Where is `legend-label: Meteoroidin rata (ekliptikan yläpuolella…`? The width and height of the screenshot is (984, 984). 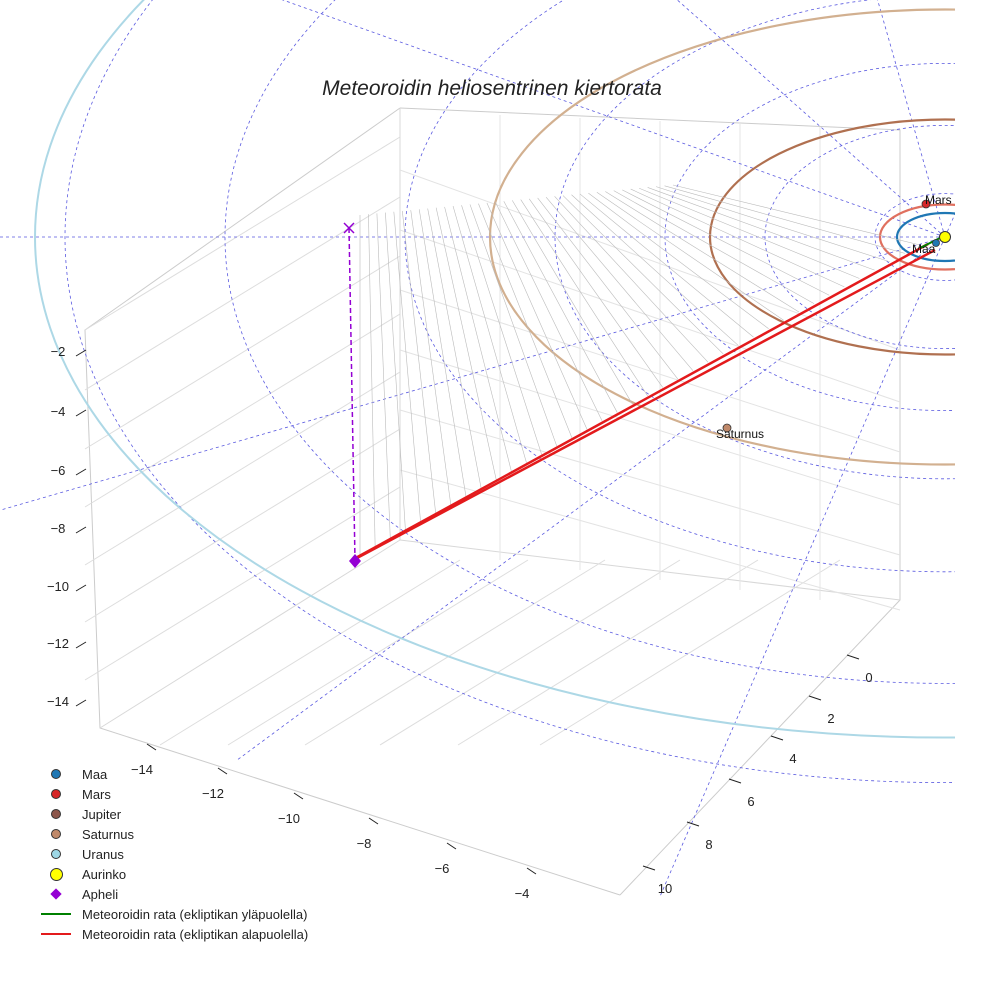
legend-label: Meteoroidin rata (ekliptikan yläpuolella… is located at coordinates (195, 914).